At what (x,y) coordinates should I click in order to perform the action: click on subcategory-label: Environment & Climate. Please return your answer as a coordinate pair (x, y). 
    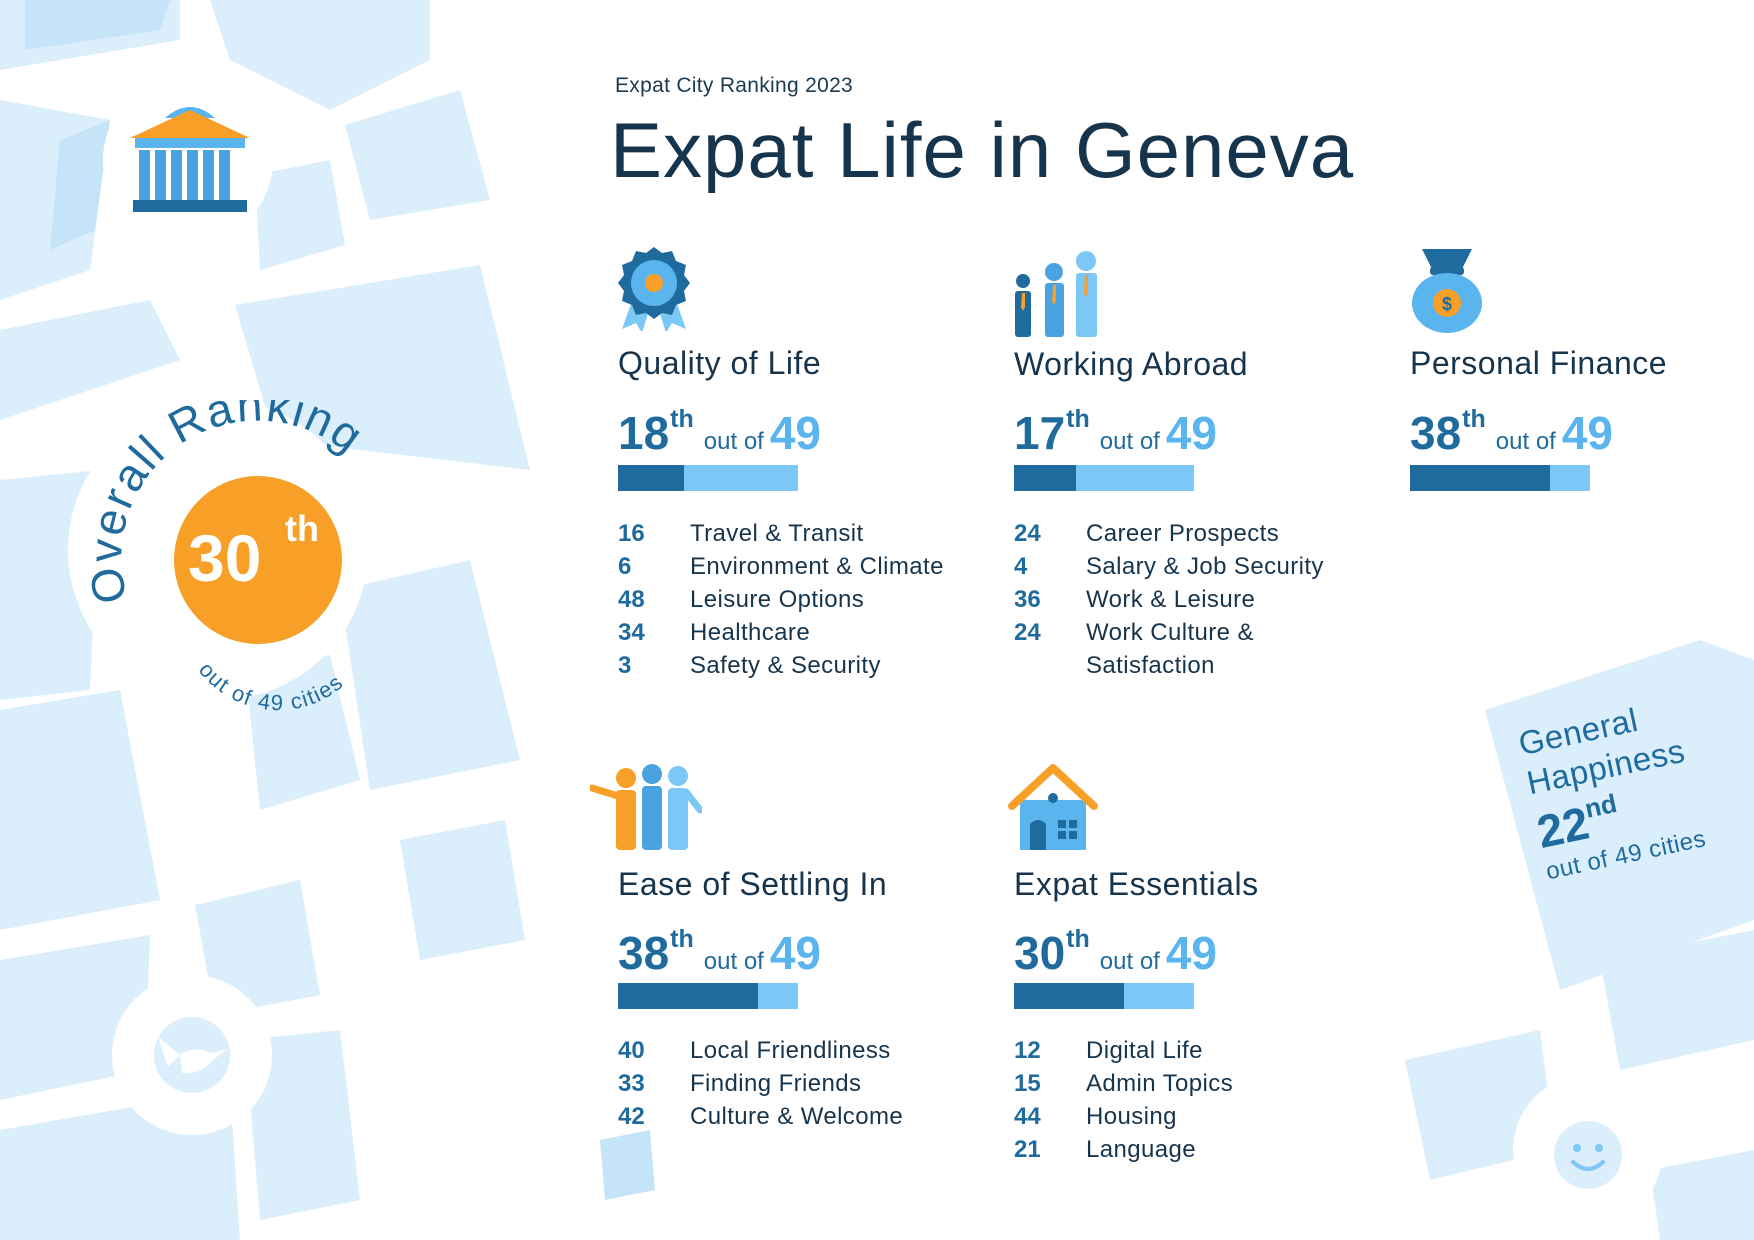
    Looking at the image, I should click on (817, 566).